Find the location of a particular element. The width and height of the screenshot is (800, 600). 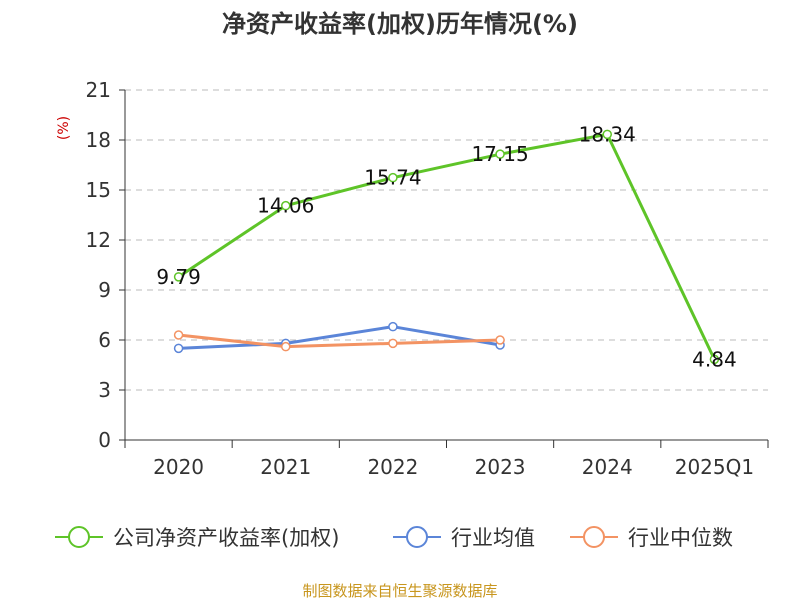

y-tick-label: 15 is located at coordinates (98, 190).